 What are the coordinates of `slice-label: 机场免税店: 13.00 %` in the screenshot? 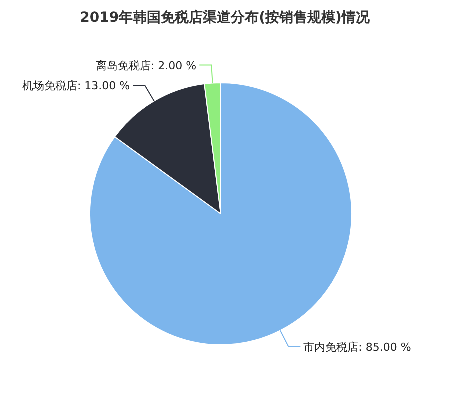 It's located at (76, 86).